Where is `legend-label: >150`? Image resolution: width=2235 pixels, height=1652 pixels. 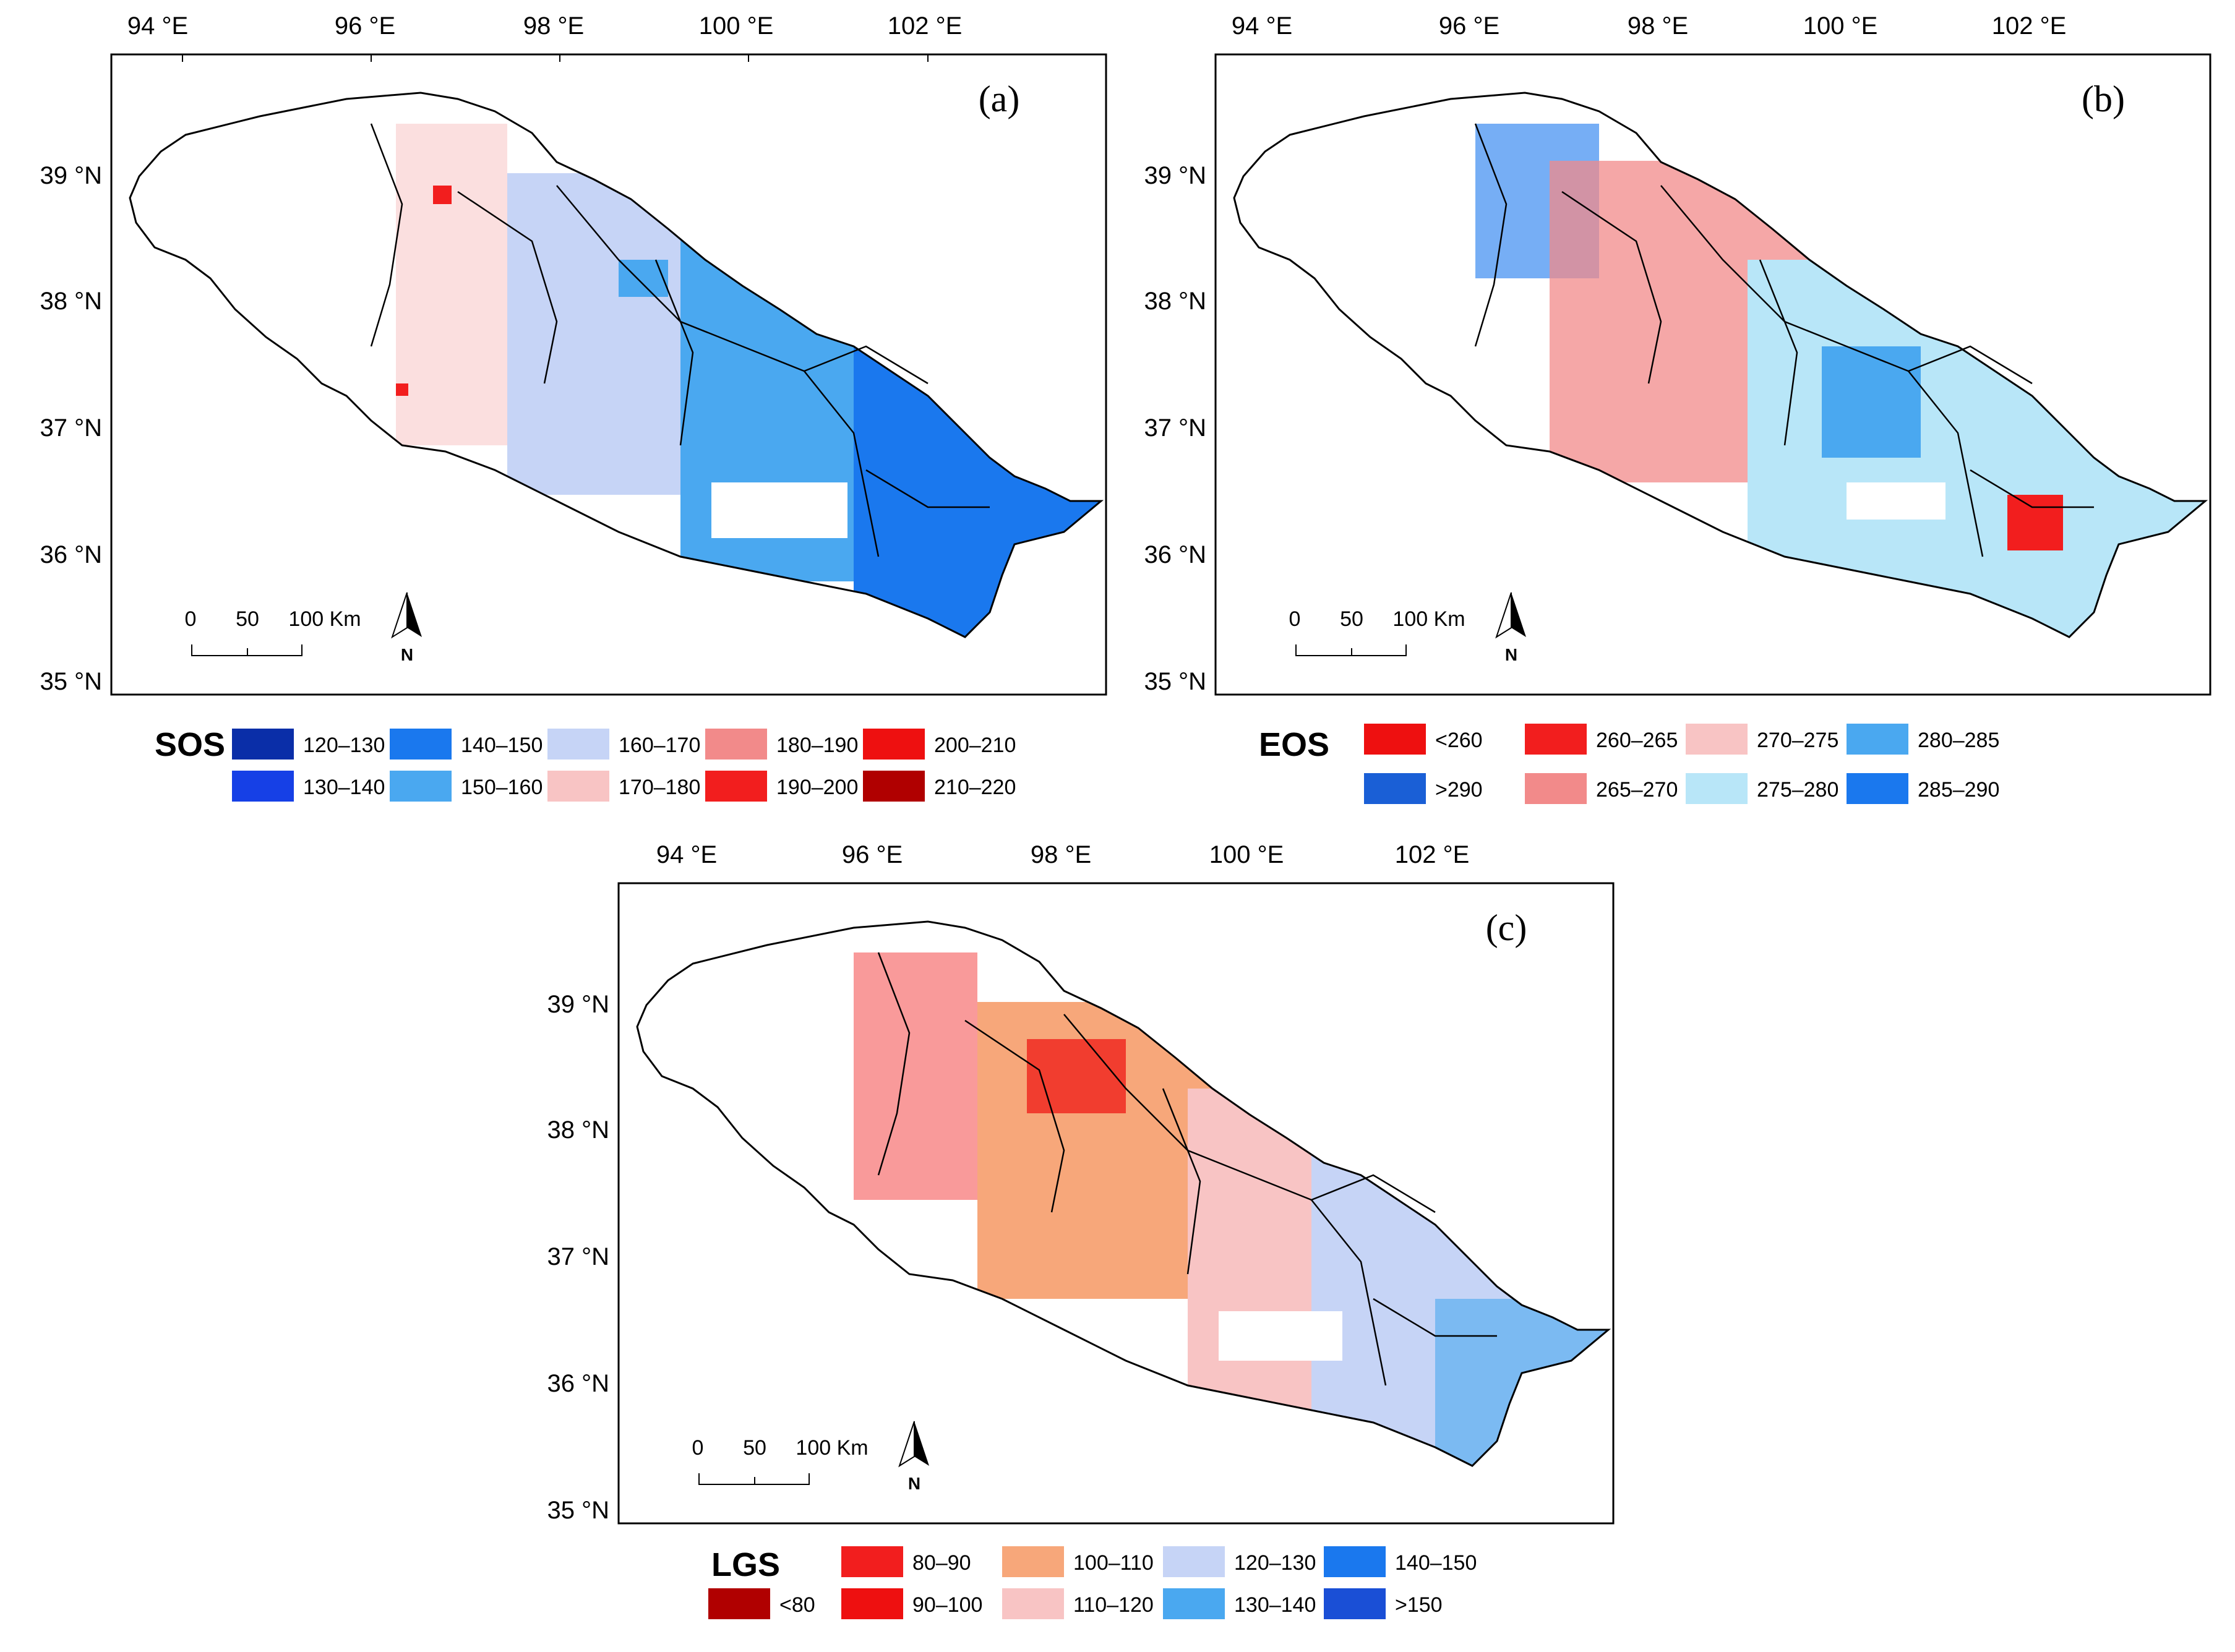
legend-label: >150 is located at coordinates (1419, 1605).